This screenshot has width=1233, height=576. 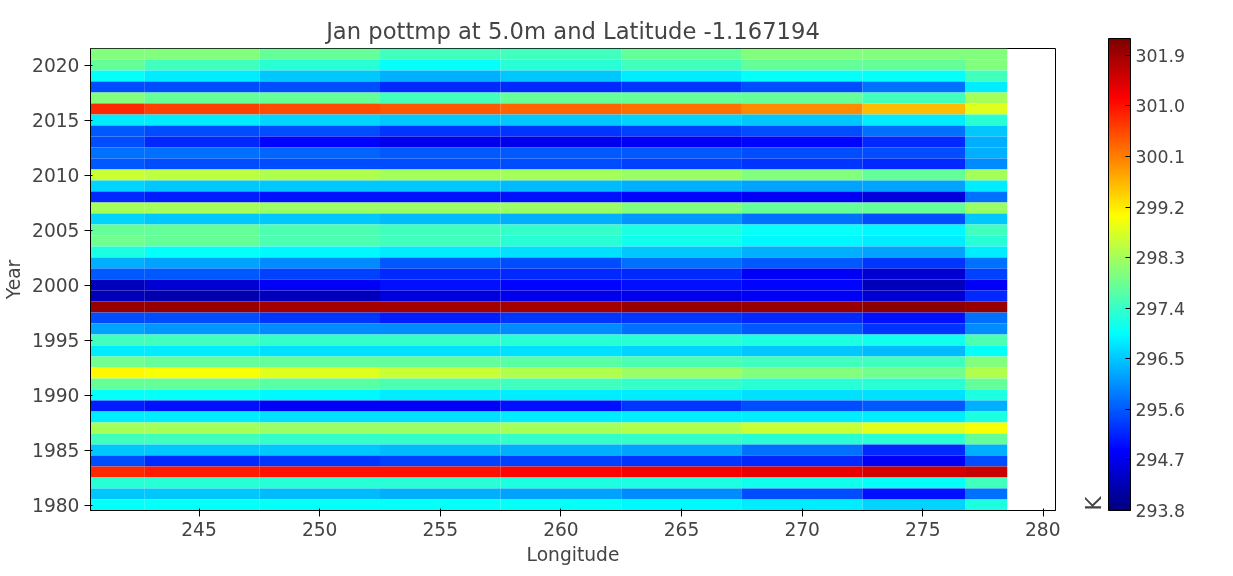 I want to click on color-bar-title: K, so click(x=1093, y=503).